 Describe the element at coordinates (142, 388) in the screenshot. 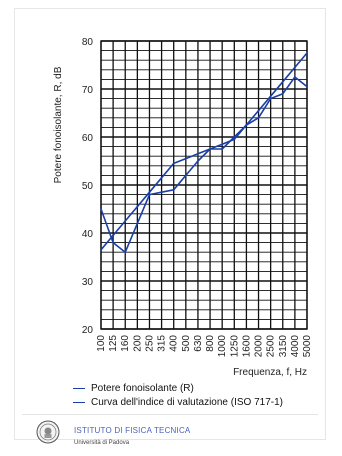

I see `legend-label-r: Potere fonoisolante (R)` at that location.